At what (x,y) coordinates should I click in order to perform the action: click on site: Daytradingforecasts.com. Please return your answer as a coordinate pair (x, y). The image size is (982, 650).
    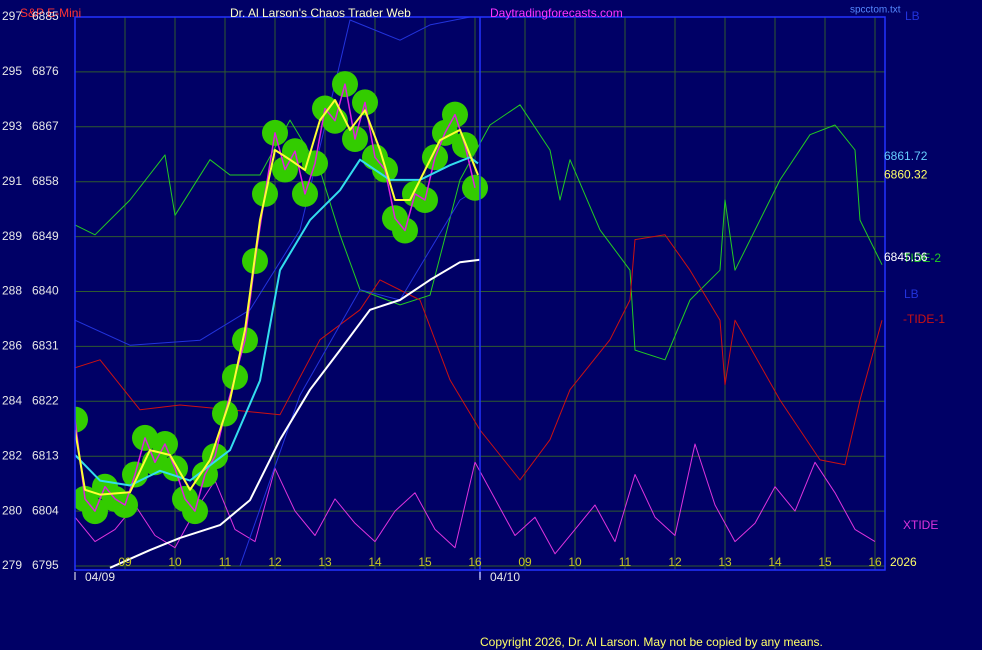
    Looking at the image, I should click on (556, 13).